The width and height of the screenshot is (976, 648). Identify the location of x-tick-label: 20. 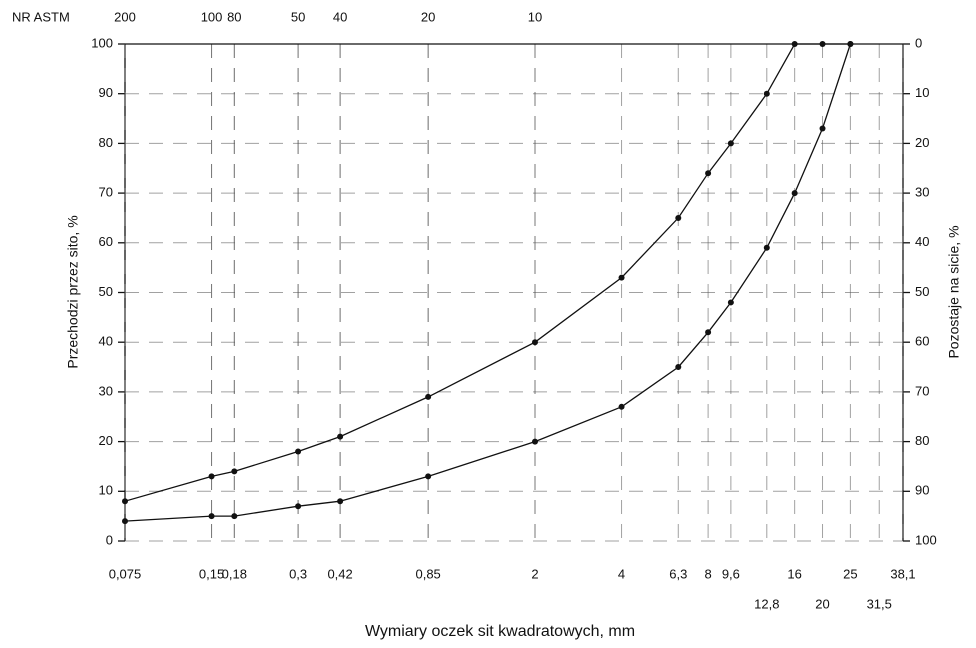
(822, 603).